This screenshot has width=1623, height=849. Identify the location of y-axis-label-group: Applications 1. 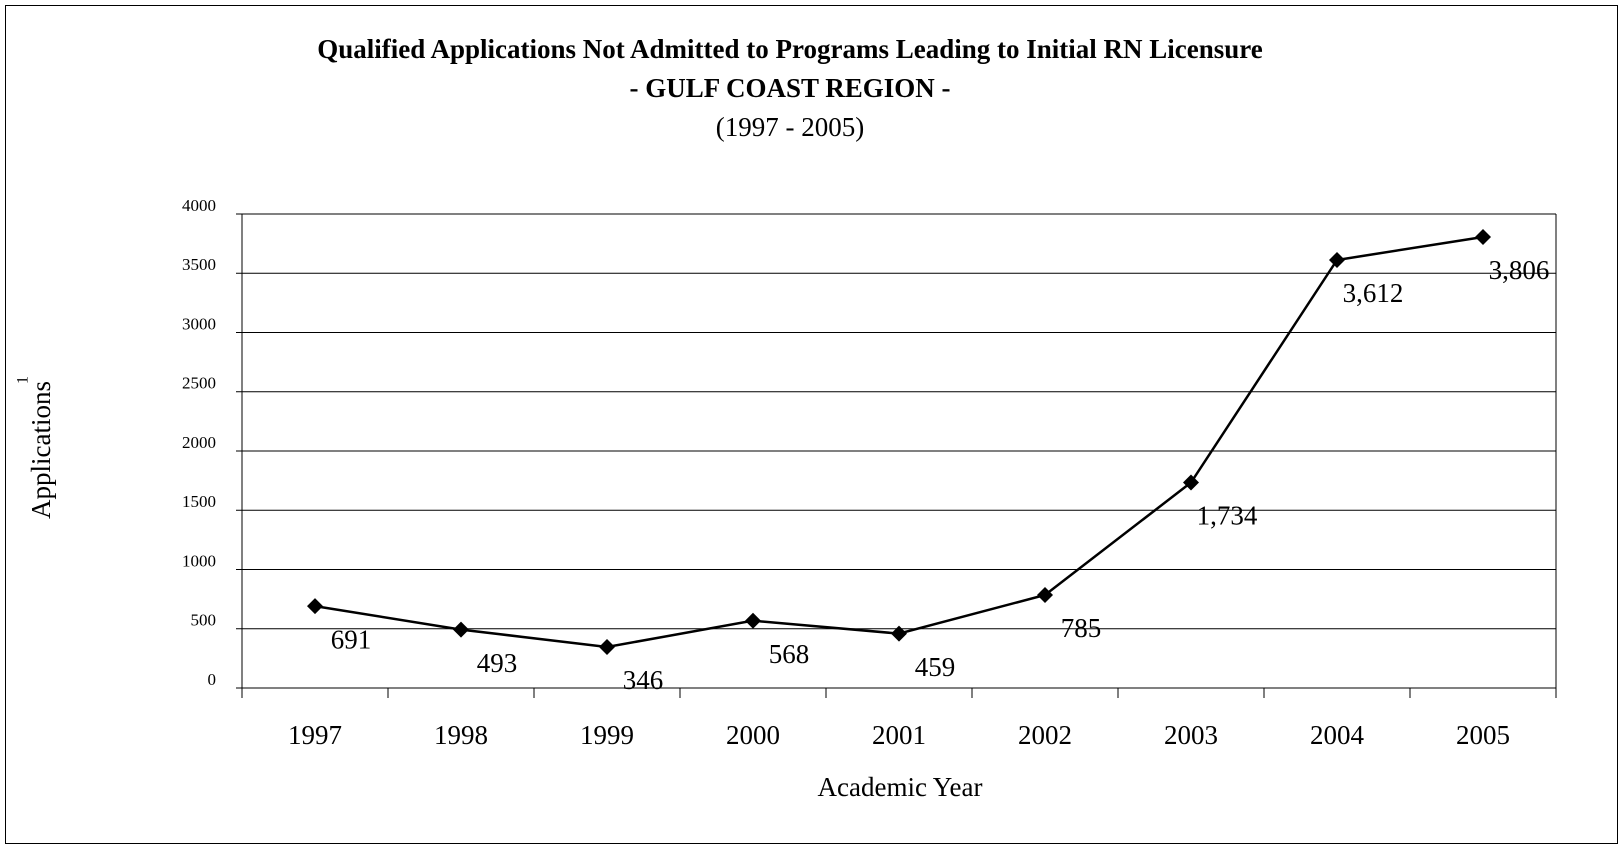
(36, 447).